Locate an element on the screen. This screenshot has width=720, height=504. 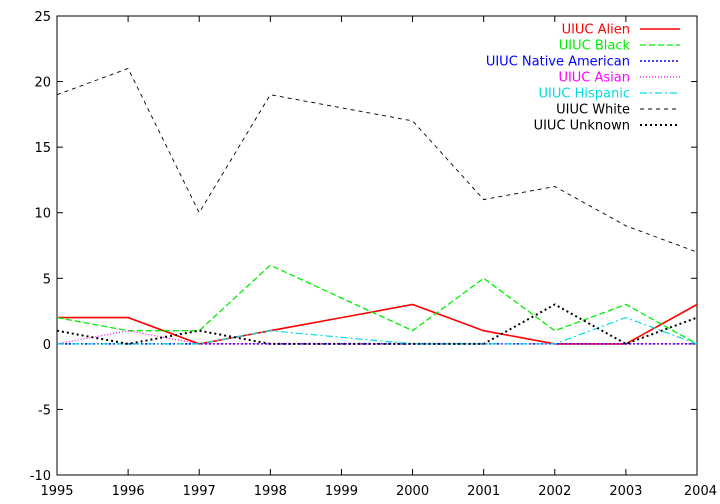
y-tick-label: 20 is located at coordinates (42, 83).